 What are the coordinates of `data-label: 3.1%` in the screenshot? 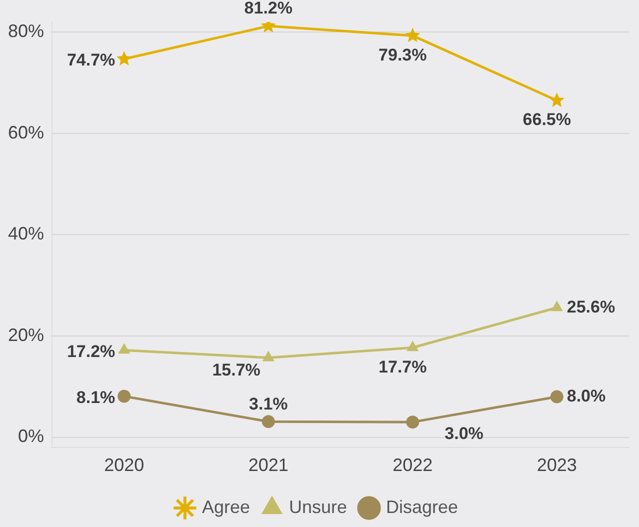 It's located at (268, 404).